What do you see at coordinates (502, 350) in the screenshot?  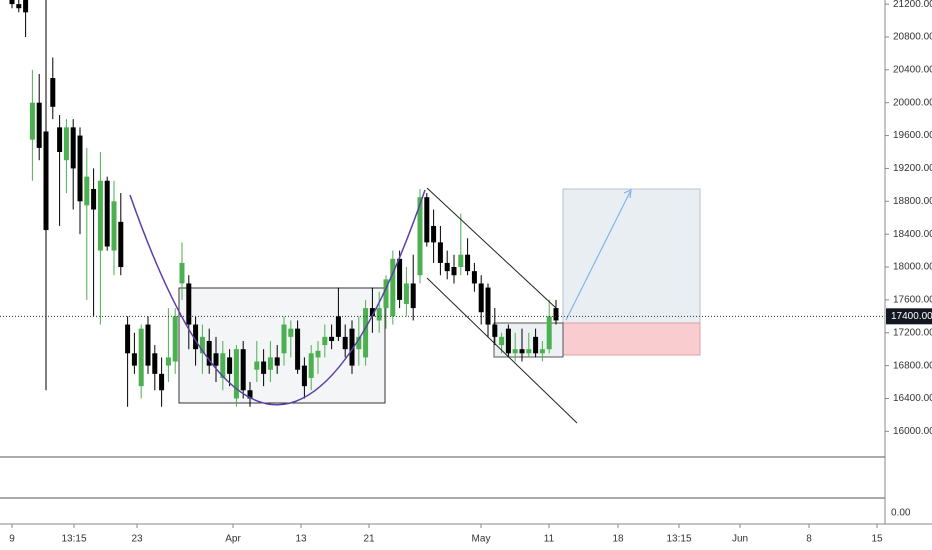 I see `channel-bottom` at bounding box center [502, 350].